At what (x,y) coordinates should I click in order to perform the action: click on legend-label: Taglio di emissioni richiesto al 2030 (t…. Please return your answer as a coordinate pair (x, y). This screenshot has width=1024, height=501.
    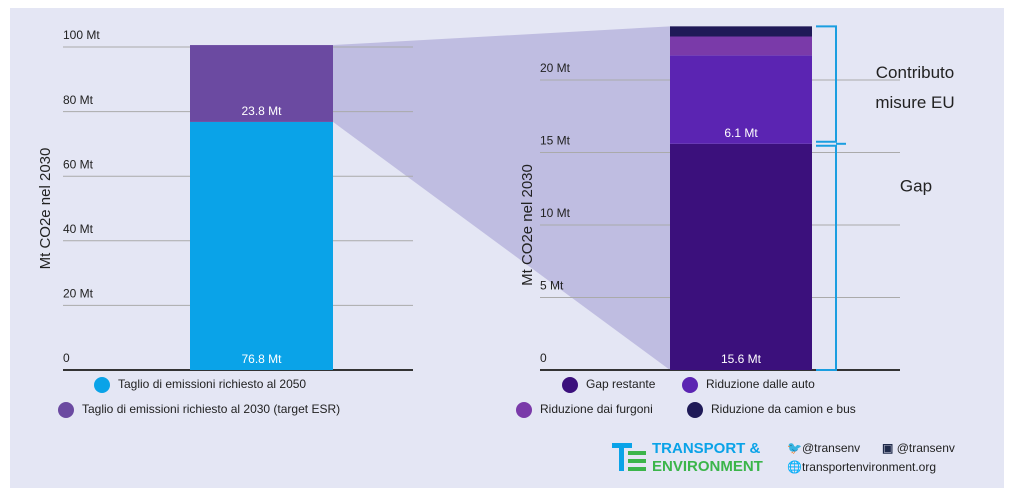
    Looking at the image, I should click on (211, 409).